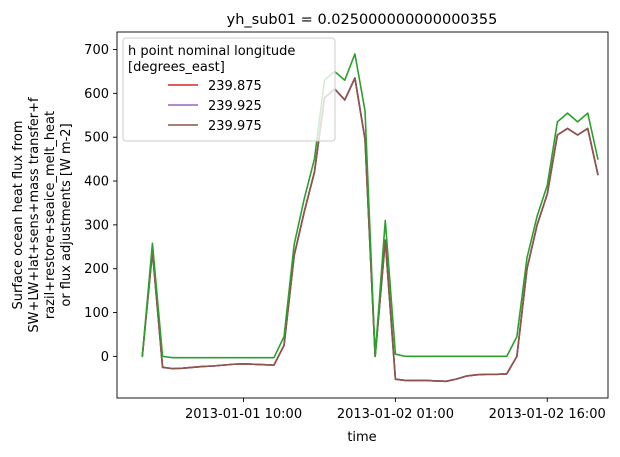  What do you see at coordinates (18, 214) in the screenshot?
I see `y-axis-label-line: Surface ocean heat flux from` at bounding box center [18, 214].